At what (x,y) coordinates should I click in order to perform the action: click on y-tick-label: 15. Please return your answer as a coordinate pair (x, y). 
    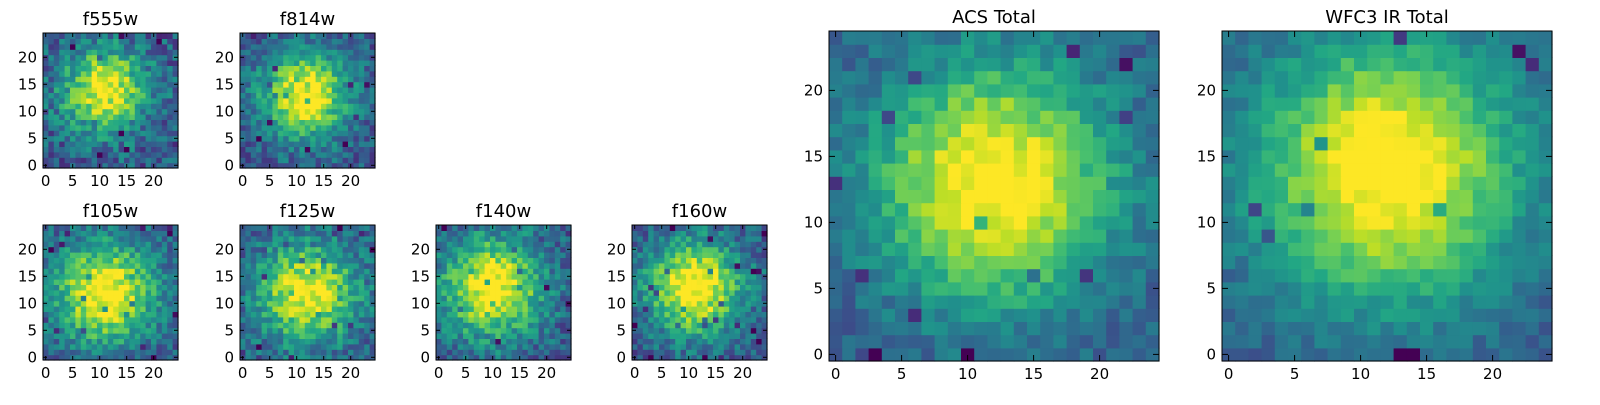
    Looking at the image, I should click on (27, 84).